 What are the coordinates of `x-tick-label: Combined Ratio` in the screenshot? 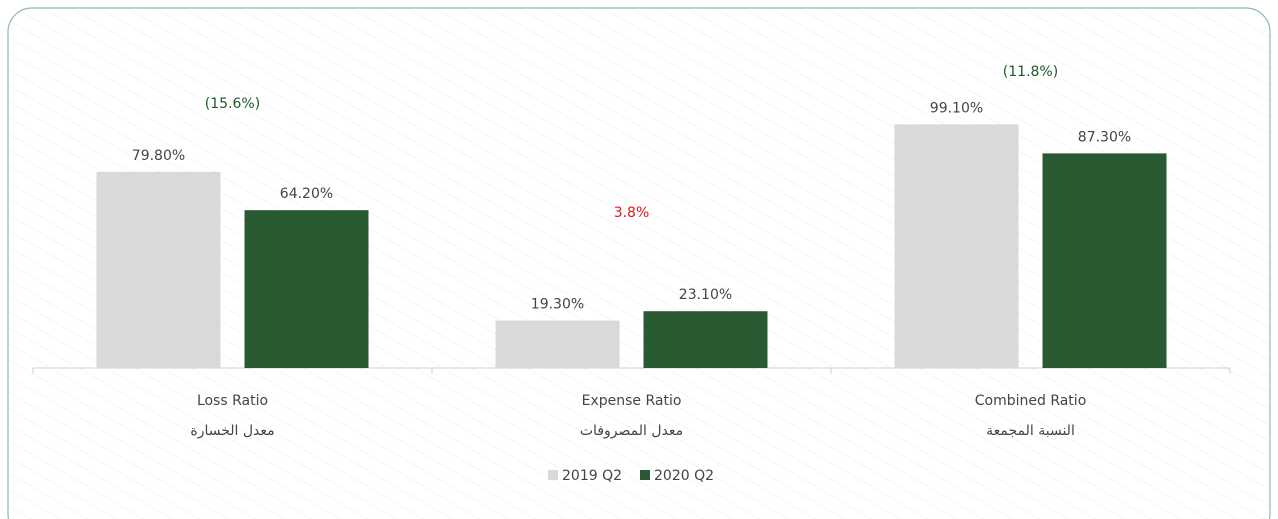 It's located at (1031, 401).